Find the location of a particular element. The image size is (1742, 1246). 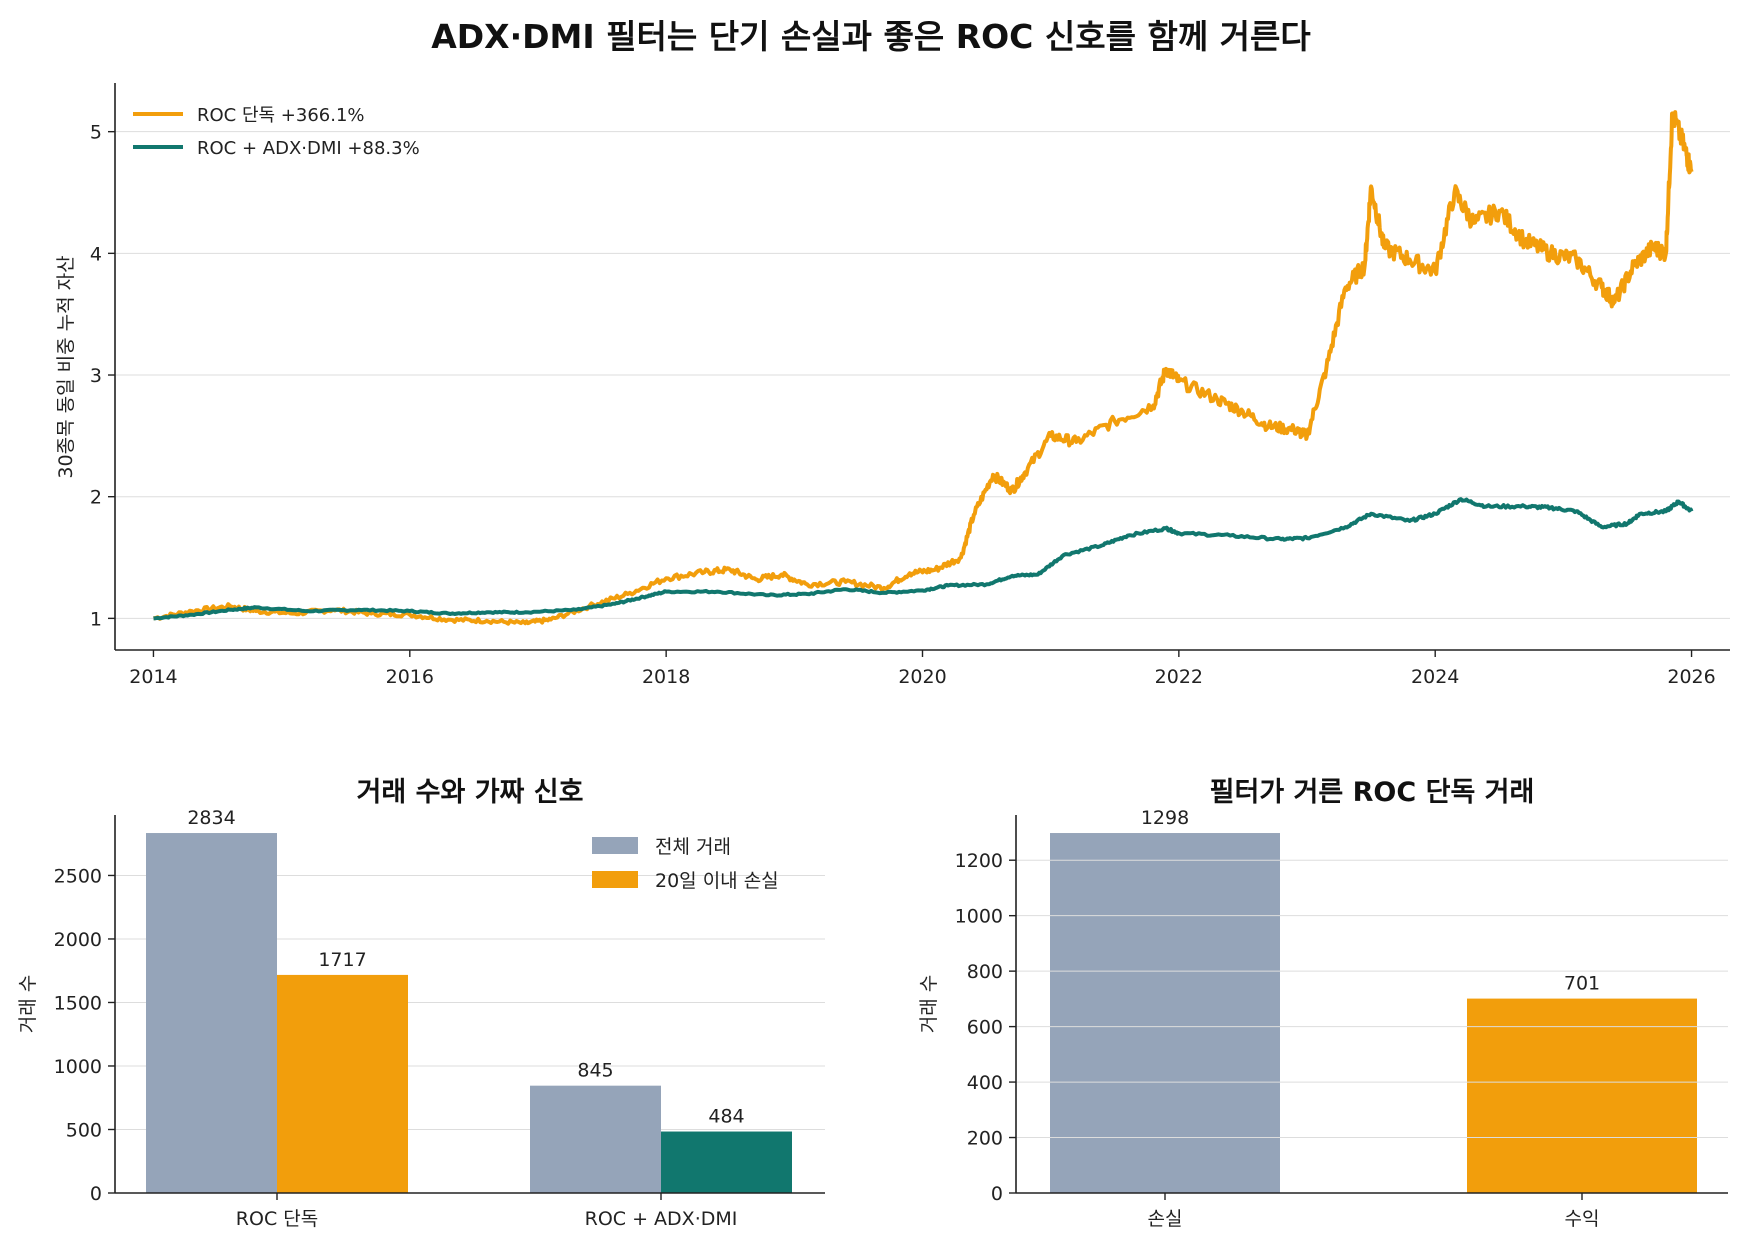

bar-loss is located at coordinates (1165, 1013).